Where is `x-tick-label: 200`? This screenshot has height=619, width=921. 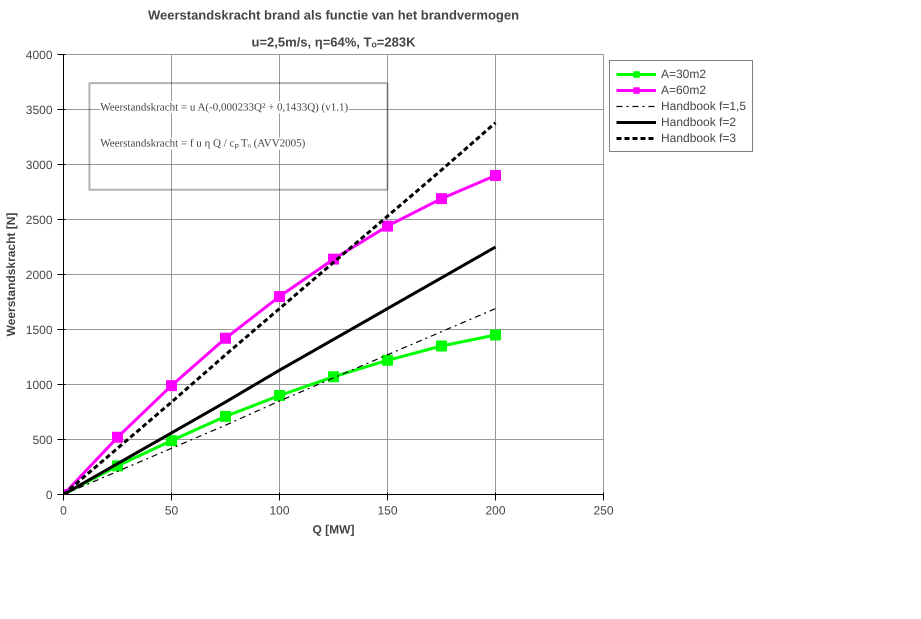
x-tick-label: 200 is located at coordinates (495, 511).